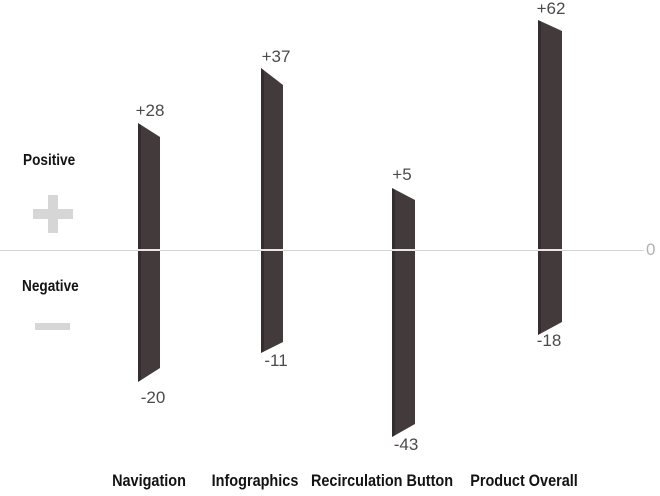 The image size is (660, 496). Describe the element at coordinates (150, 110) in the screenshot. I see `value-label-high-navigation: +28` at that location.